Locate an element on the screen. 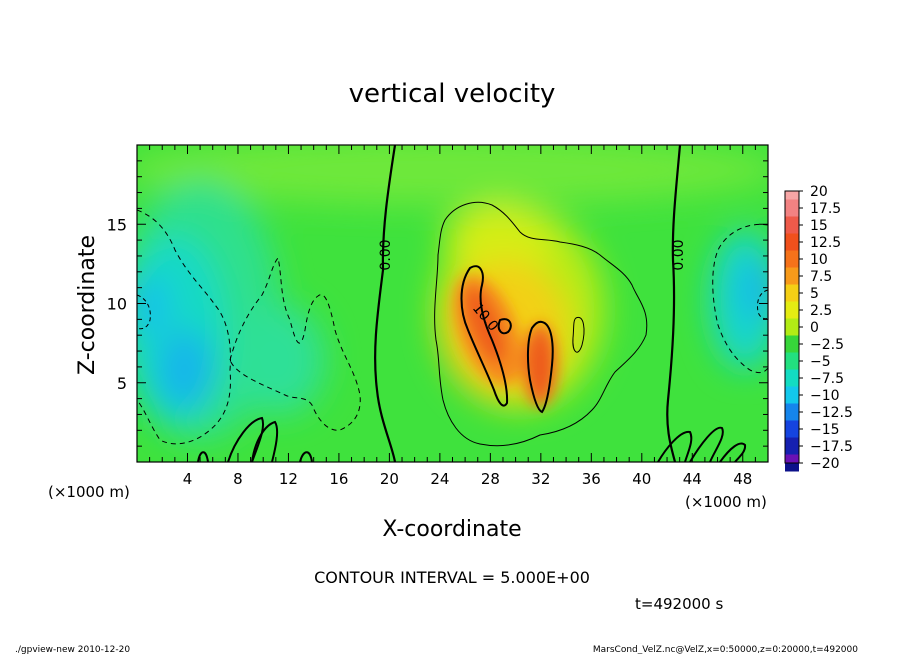 This screenshot has width=904, height=654. colorbar-label: −12.5 is located at coordinates (831, 413).